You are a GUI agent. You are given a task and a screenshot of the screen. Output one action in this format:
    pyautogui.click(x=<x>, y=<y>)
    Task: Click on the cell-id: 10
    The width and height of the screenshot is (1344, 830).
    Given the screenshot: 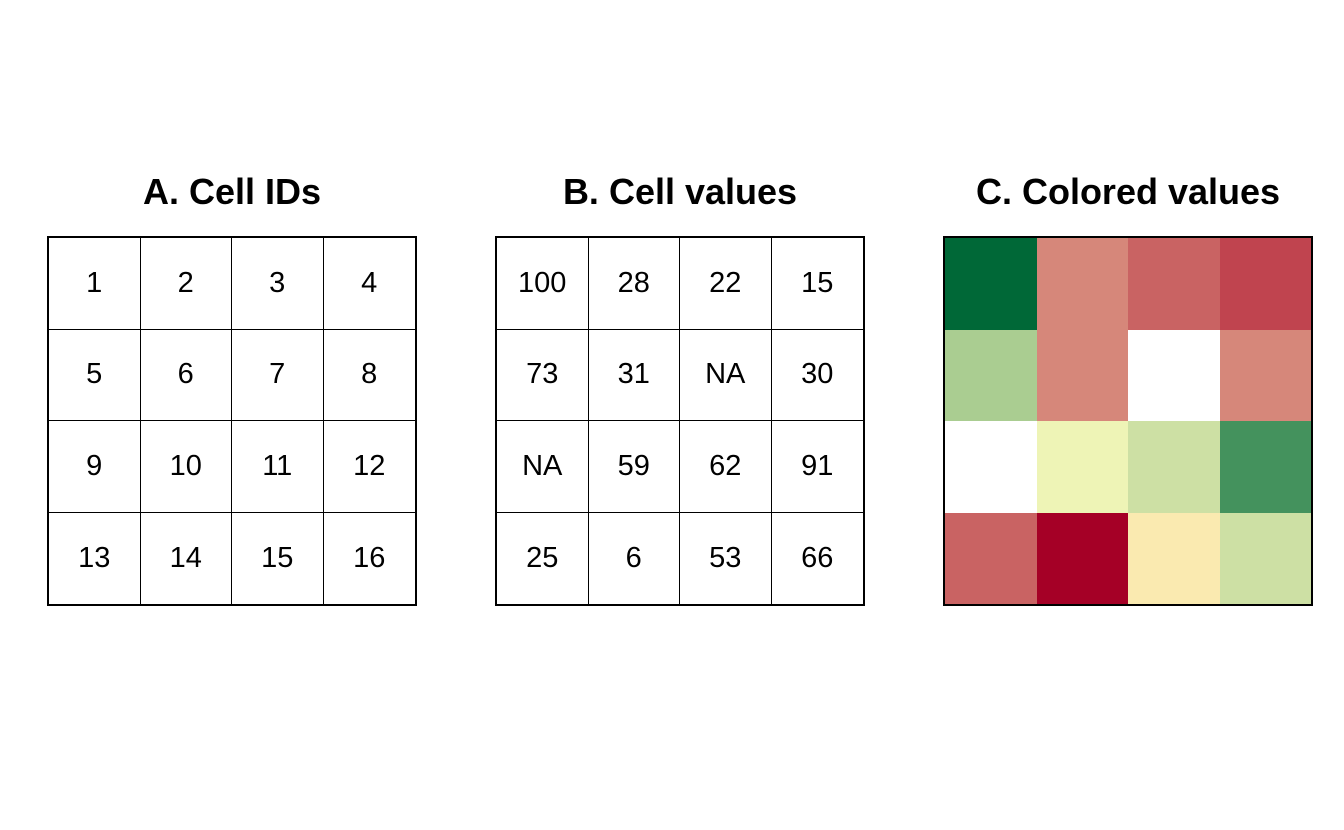 What is the action you would take?
    pyautogui.click(x=186, y=467)
    